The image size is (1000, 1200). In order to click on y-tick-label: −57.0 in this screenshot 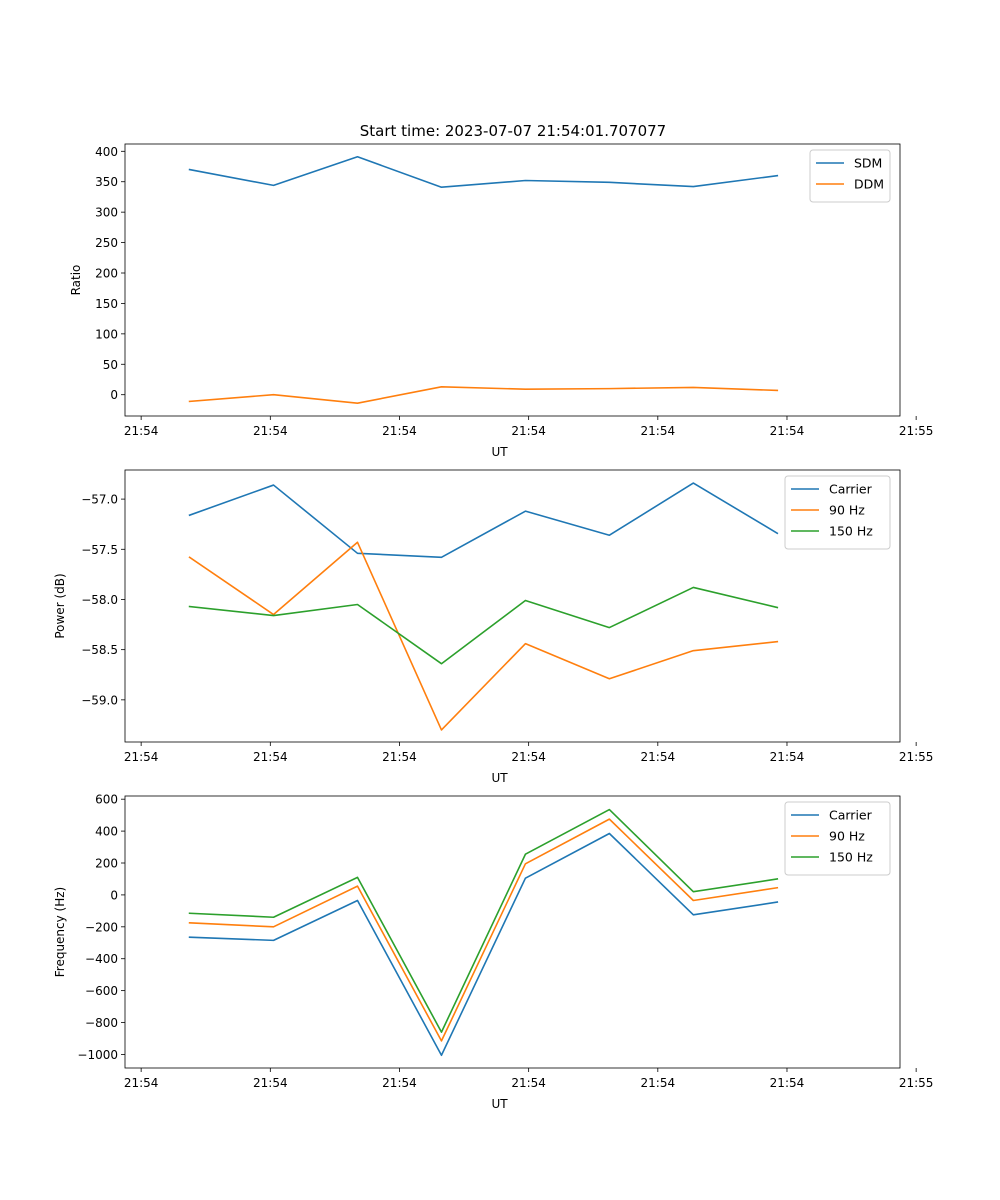, I will do `click(99, 500)`.